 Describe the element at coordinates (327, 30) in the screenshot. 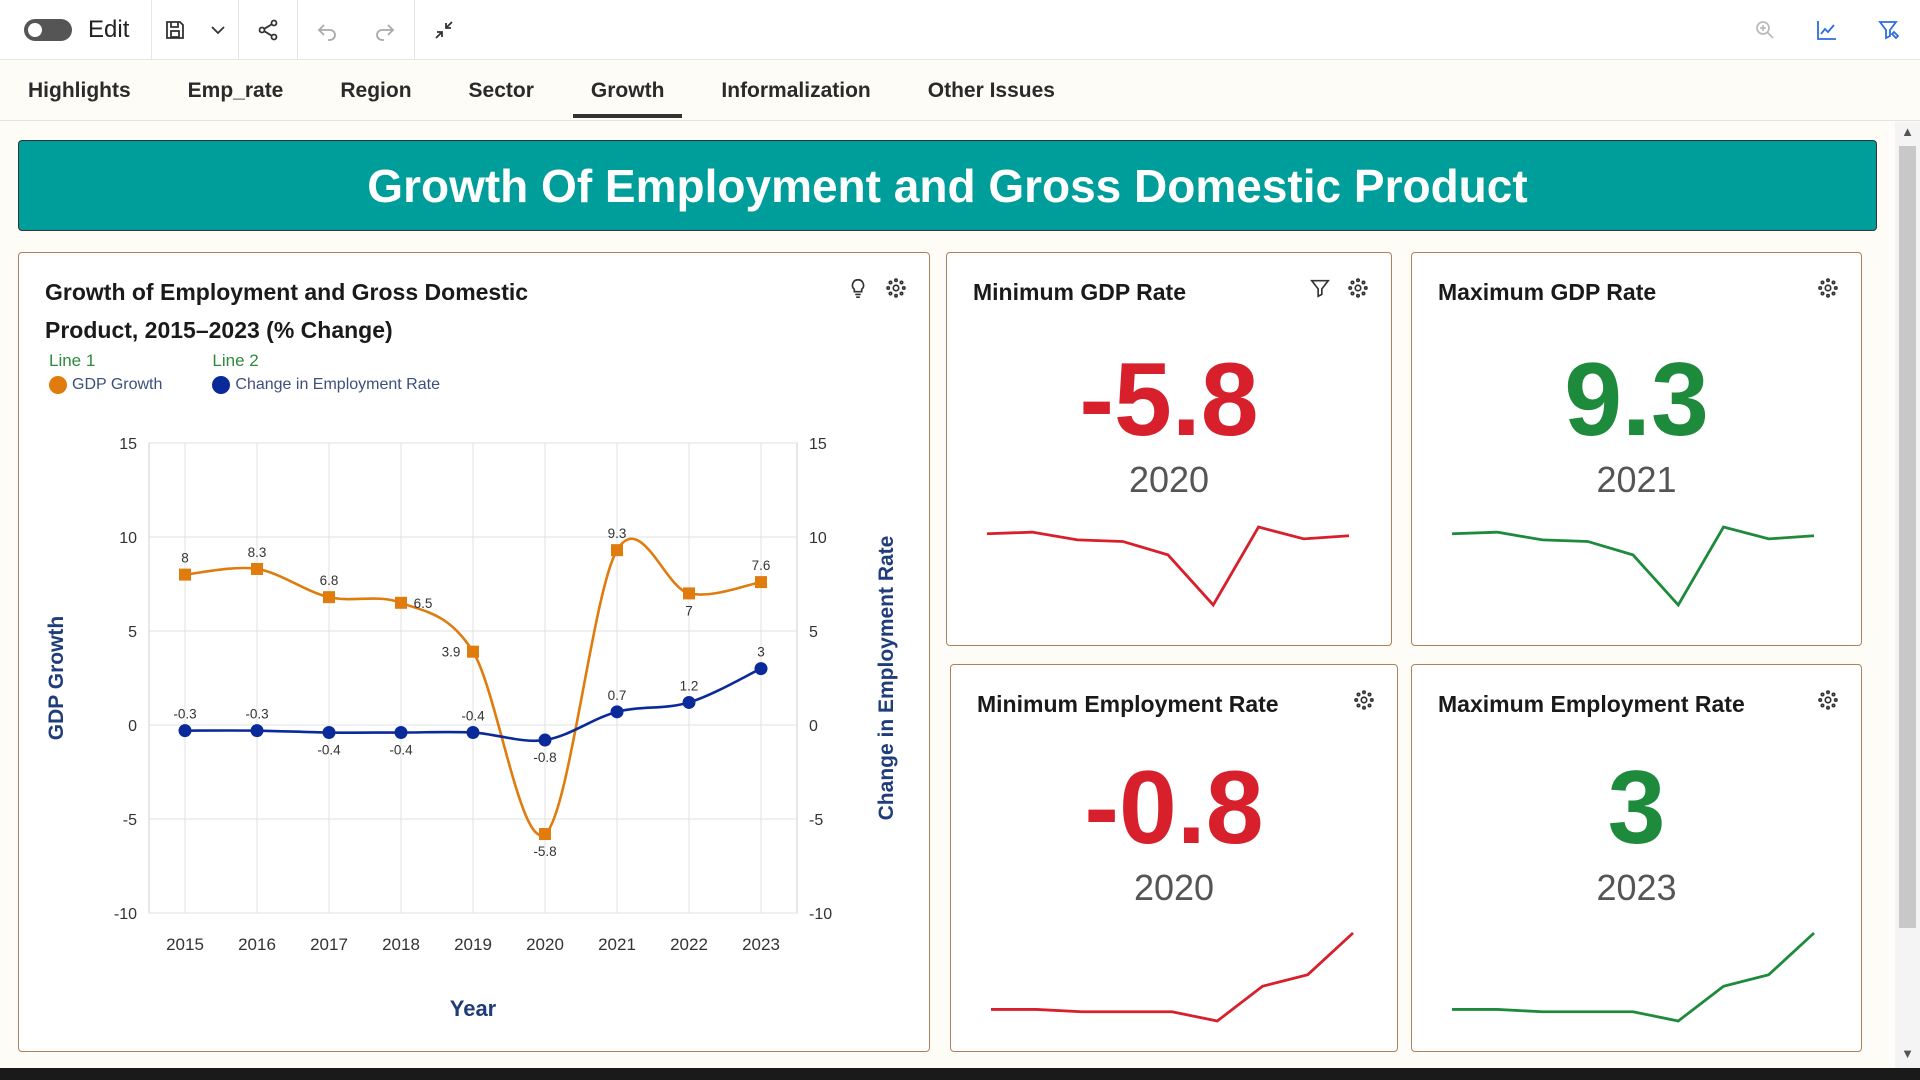

I see `undo-icon` at that location.